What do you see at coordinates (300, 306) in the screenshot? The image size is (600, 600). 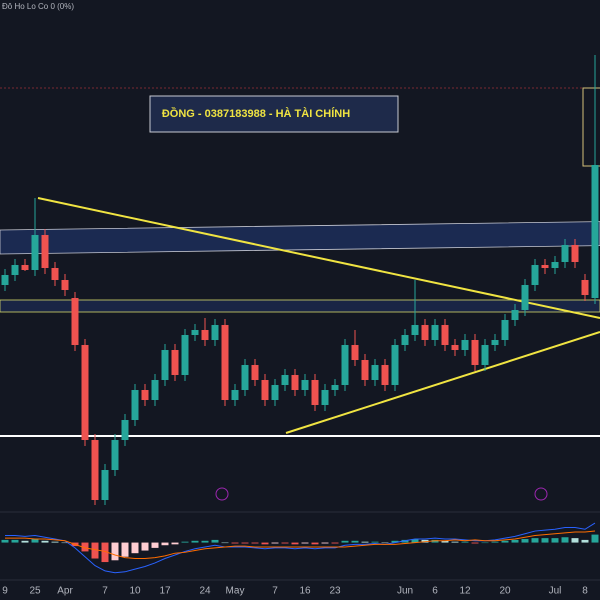 I see `support-zone` at bounding box center [300, 306].